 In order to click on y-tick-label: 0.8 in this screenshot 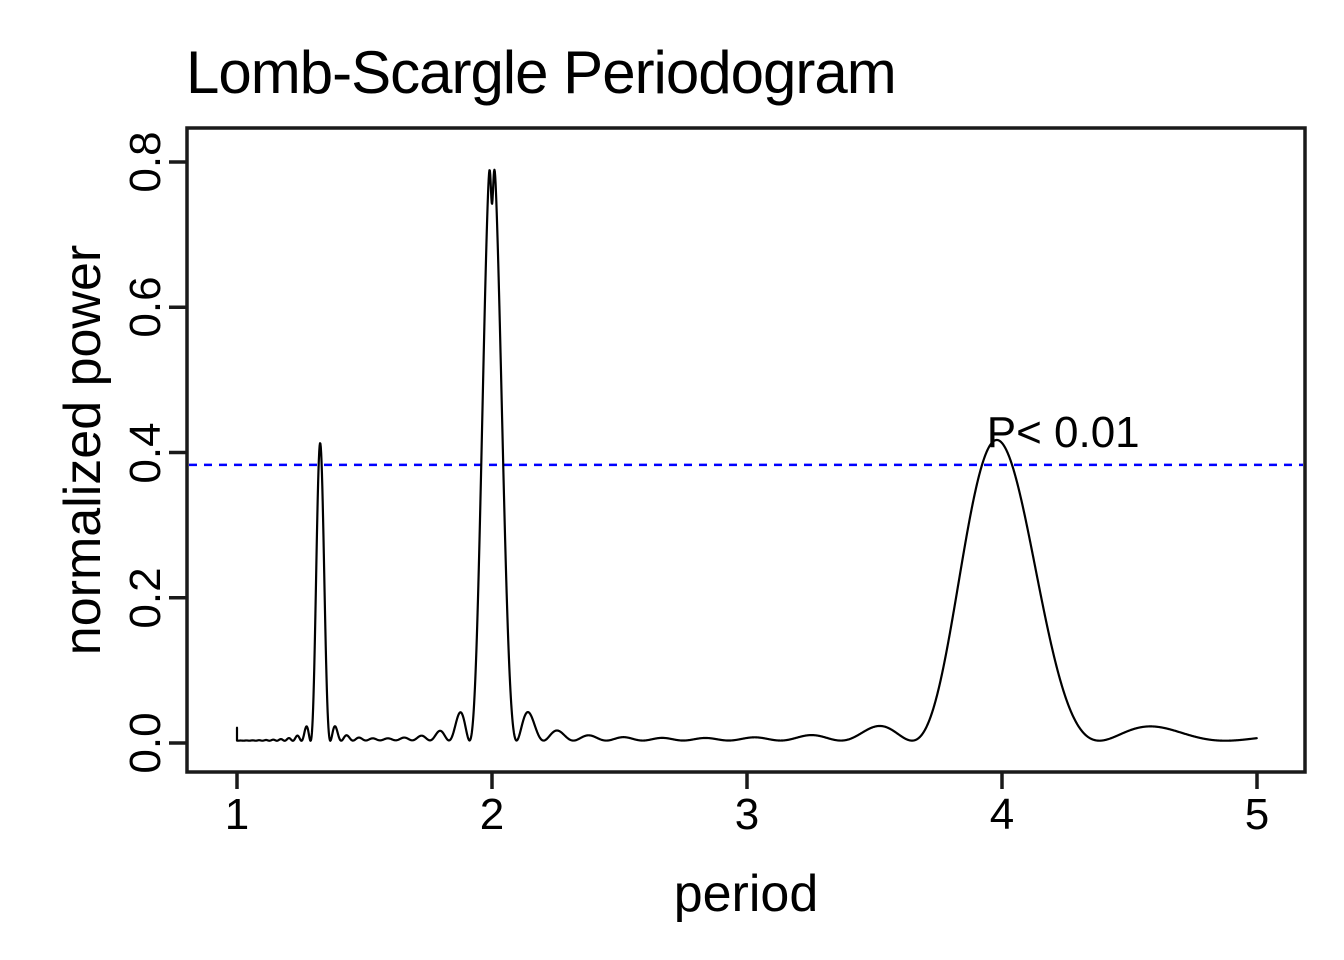, I will do `click(145, 162)`.